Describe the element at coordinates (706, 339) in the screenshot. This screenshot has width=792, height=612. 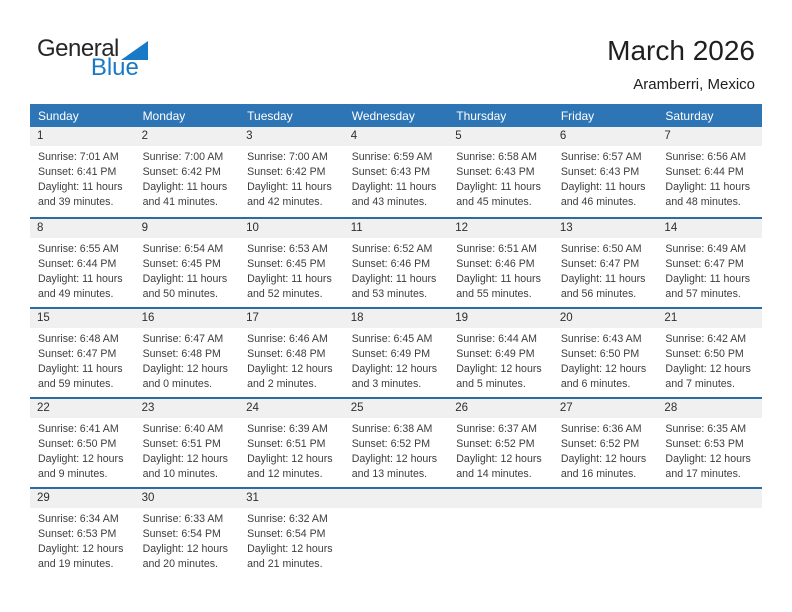
I see `sunrise-text: Sunrise: 6:42 AM` at that location.